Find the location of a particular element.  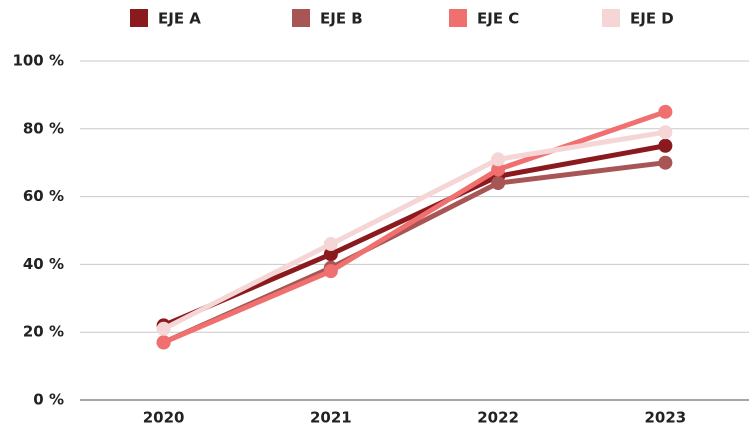

legend-label: EJE D is located at coordinates (652, 19).